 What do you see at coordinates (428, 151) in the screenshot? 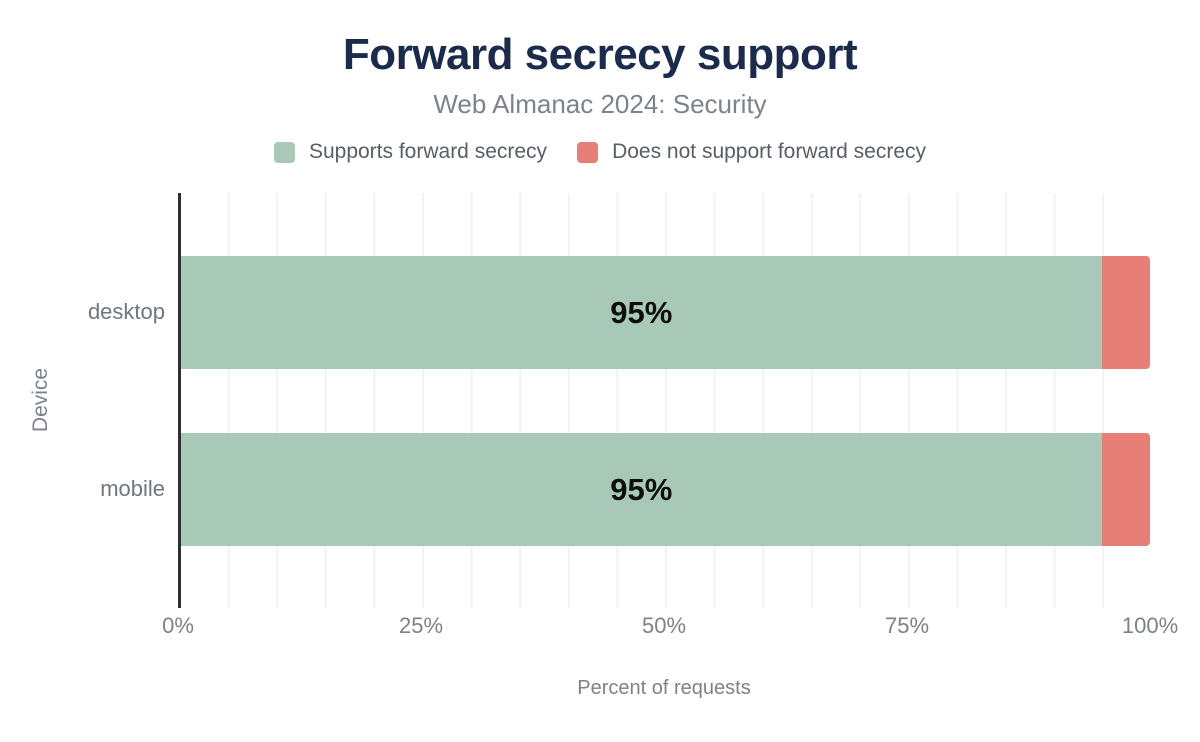
I see `legend-label: Supports forward secrecy` at bounding box center [428, 151].